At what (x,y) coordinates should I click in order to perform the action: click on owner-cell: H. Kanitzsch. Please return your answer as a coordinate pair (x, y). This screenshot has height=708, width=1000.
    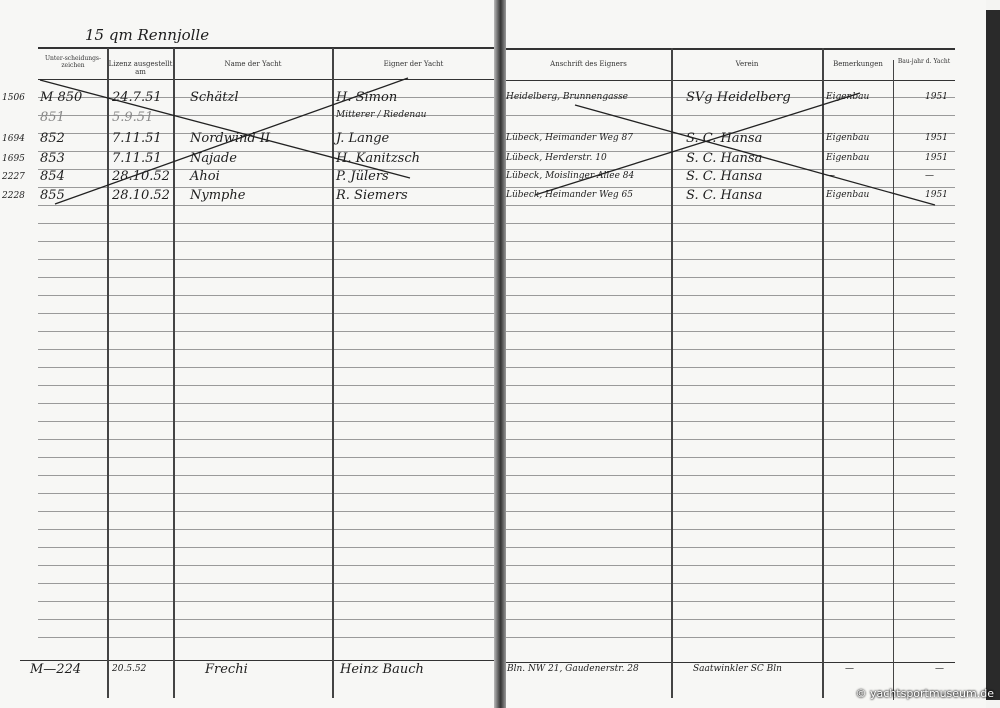
    Looking at the image, I should click on (378, 158).